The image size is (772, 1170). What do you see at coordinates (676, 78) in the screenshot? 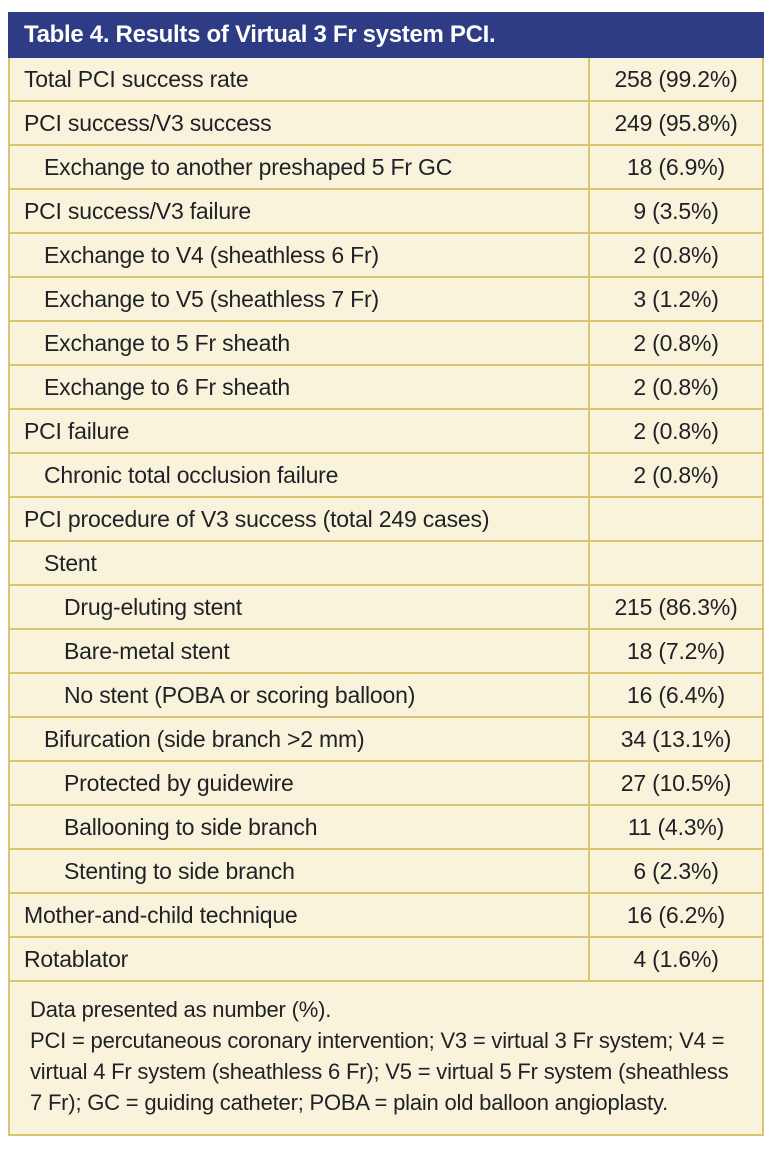
I see `row-value: 258 (99.2%)` at bounding box center [676, 78].